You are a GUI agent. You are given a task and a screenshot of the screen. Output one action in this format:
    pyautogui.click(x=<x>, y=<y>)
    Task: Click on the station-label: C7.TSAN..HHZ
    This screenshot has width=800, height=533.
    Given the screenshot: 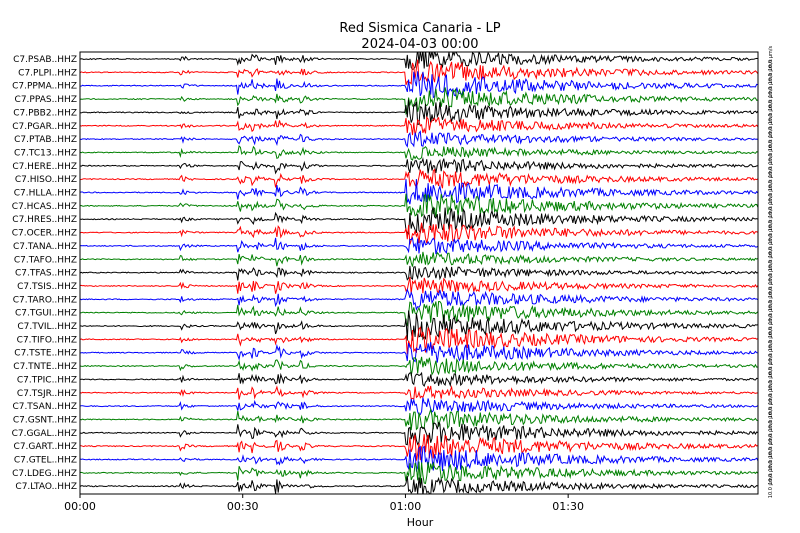 What is the action you would take?
    pyautogui.click(x=44, y=407)
    